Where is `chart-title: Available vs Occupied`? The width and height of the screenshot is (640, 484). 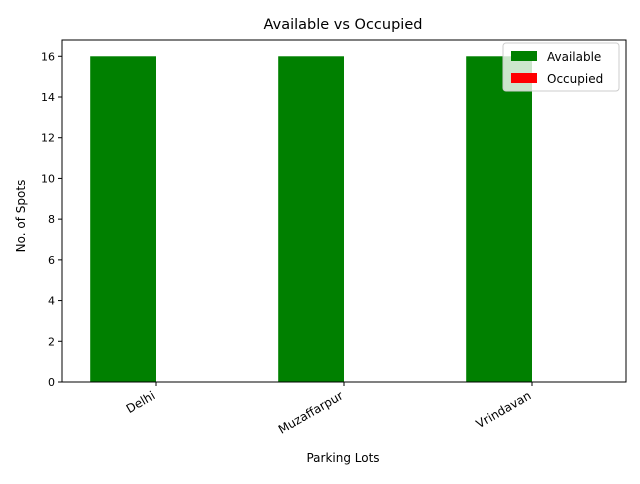 chart-title: Available vs Occupied is located at coordinates (343, 25).